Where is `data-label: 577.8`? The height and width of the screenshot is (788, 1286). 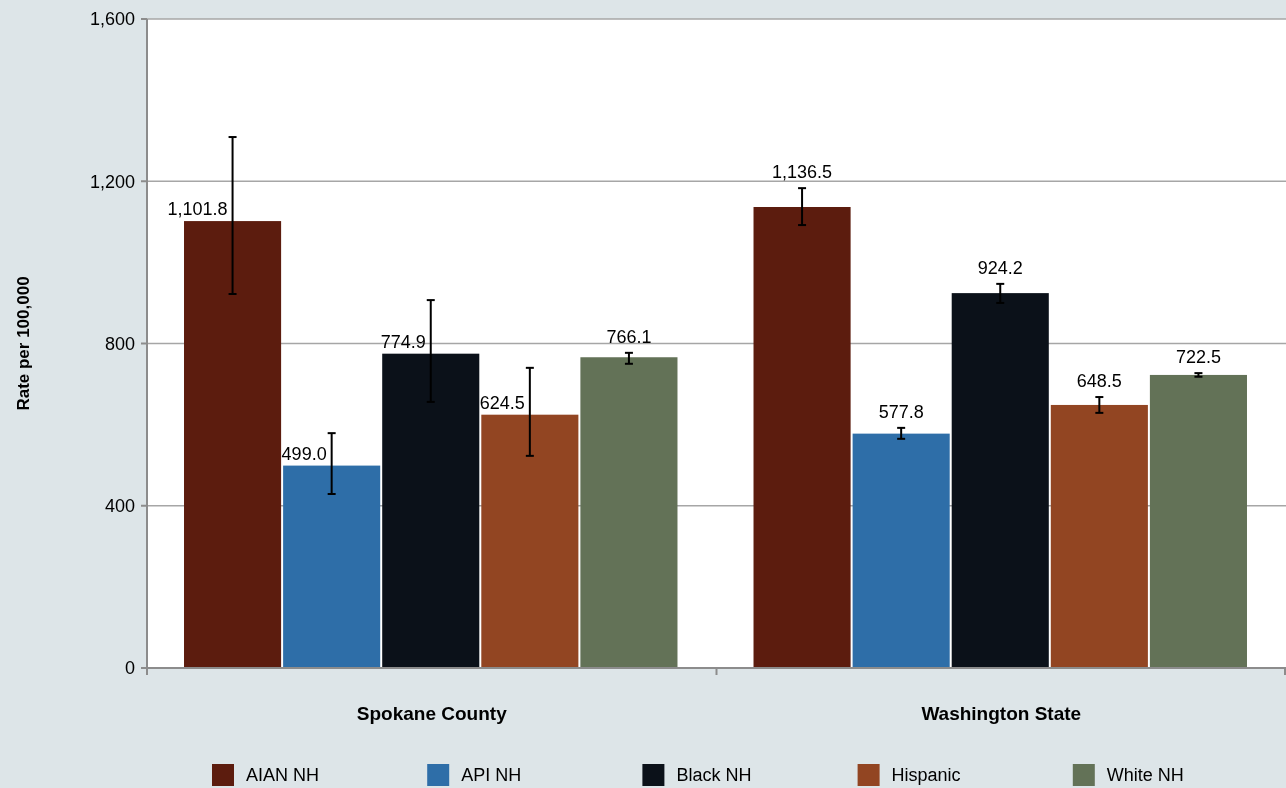
data-label: 577.8 is located at coordinates (901, 411).